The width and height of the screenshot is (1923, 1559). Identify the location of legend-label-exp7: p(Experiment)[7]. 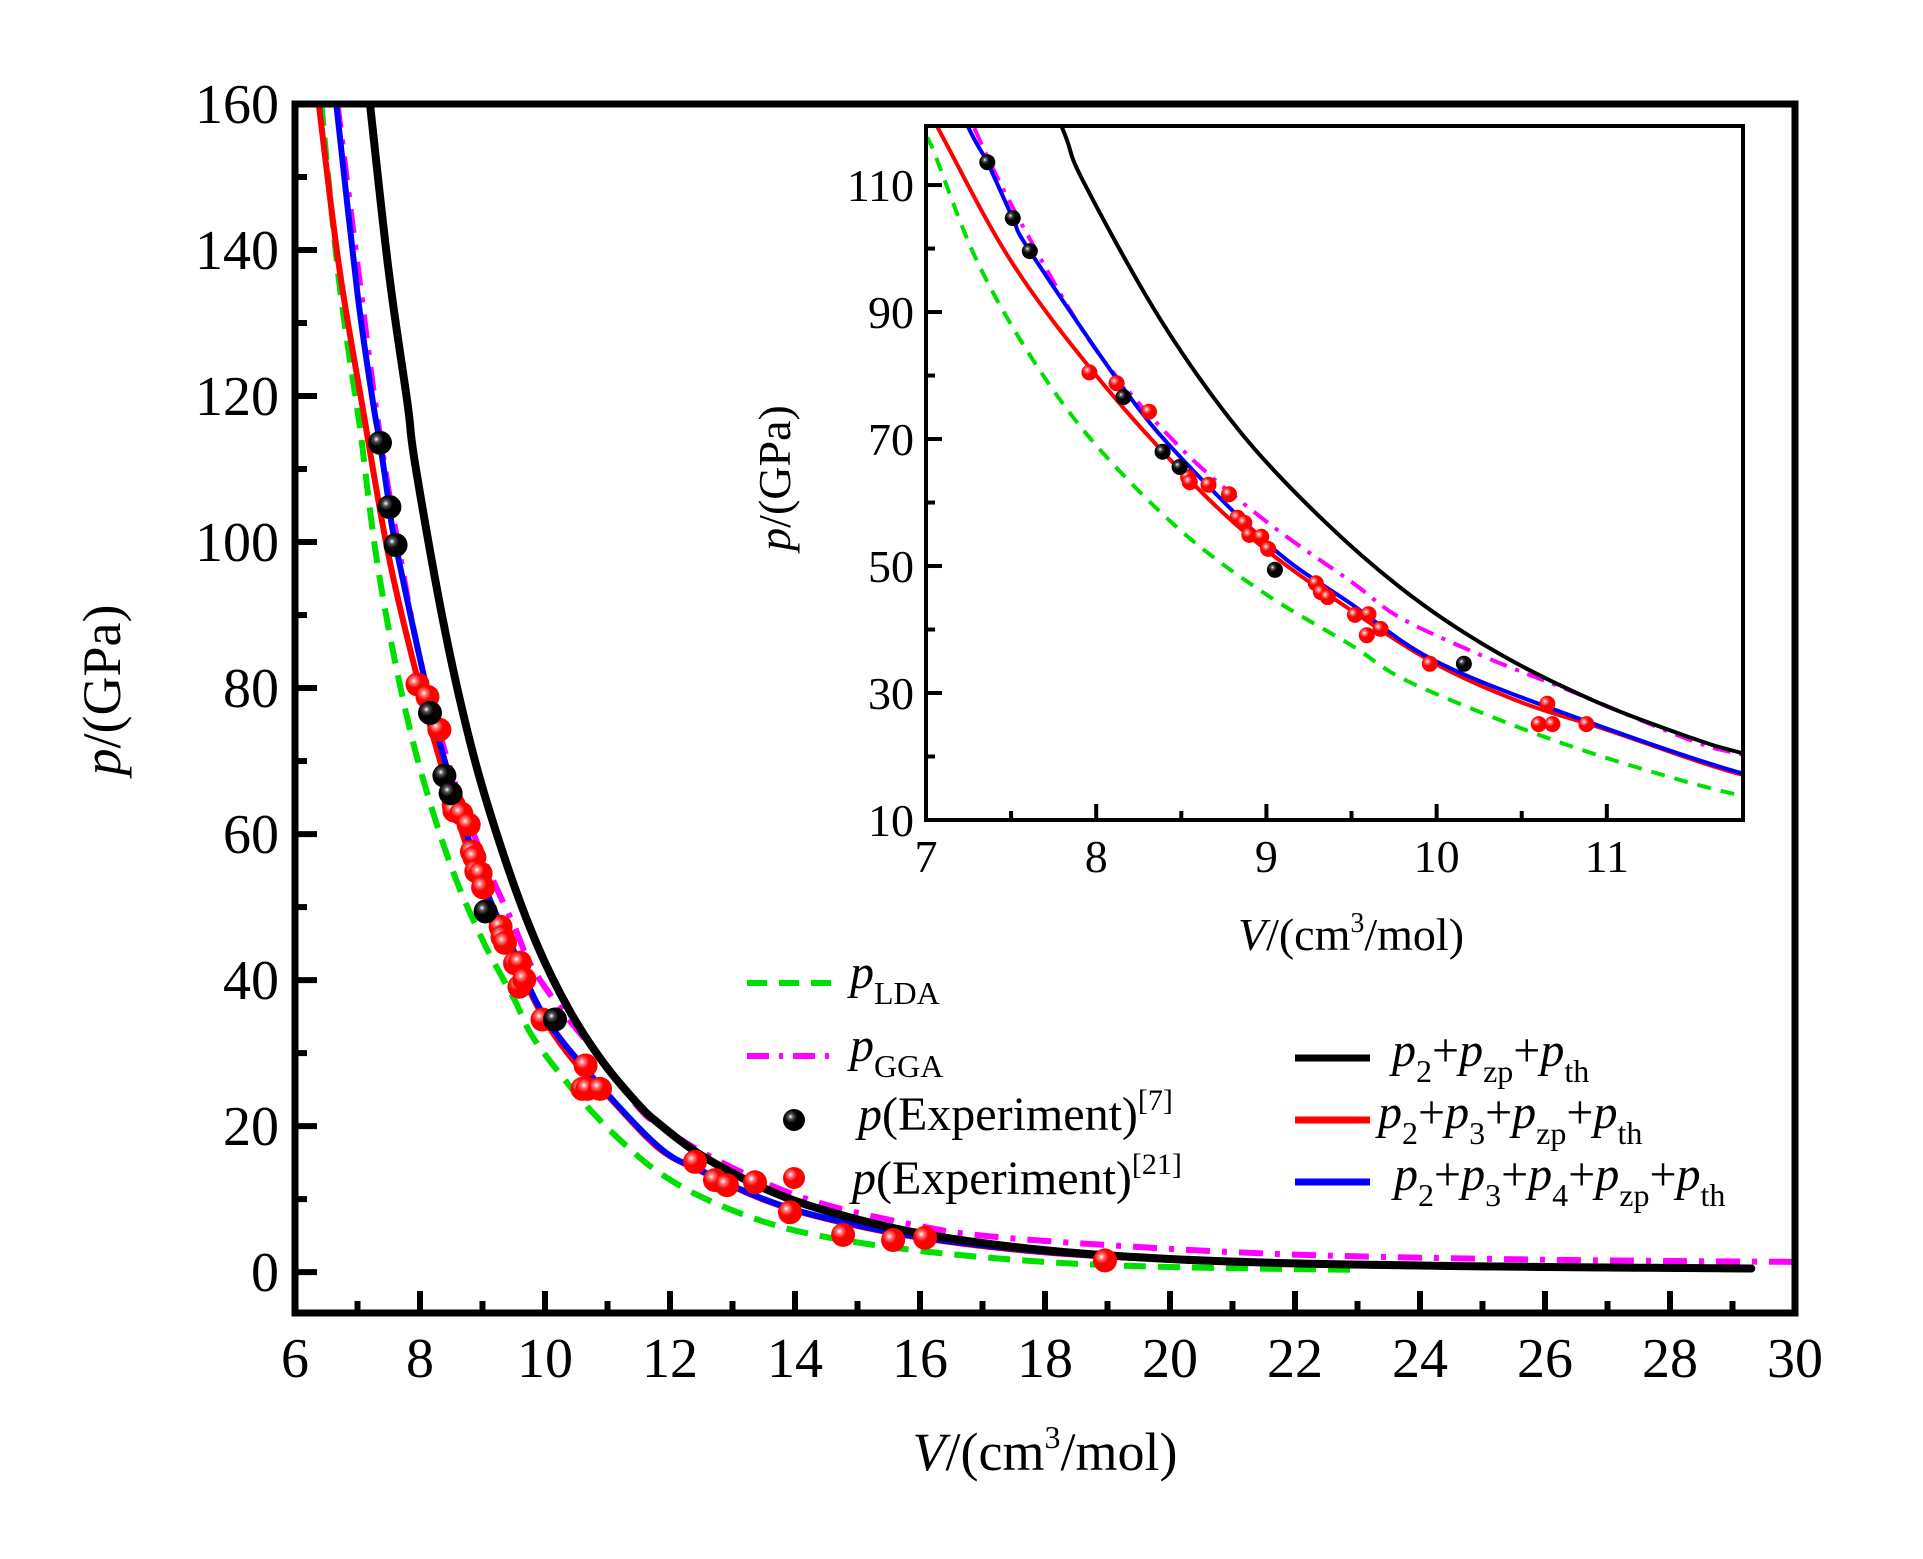
(1014, 1112).